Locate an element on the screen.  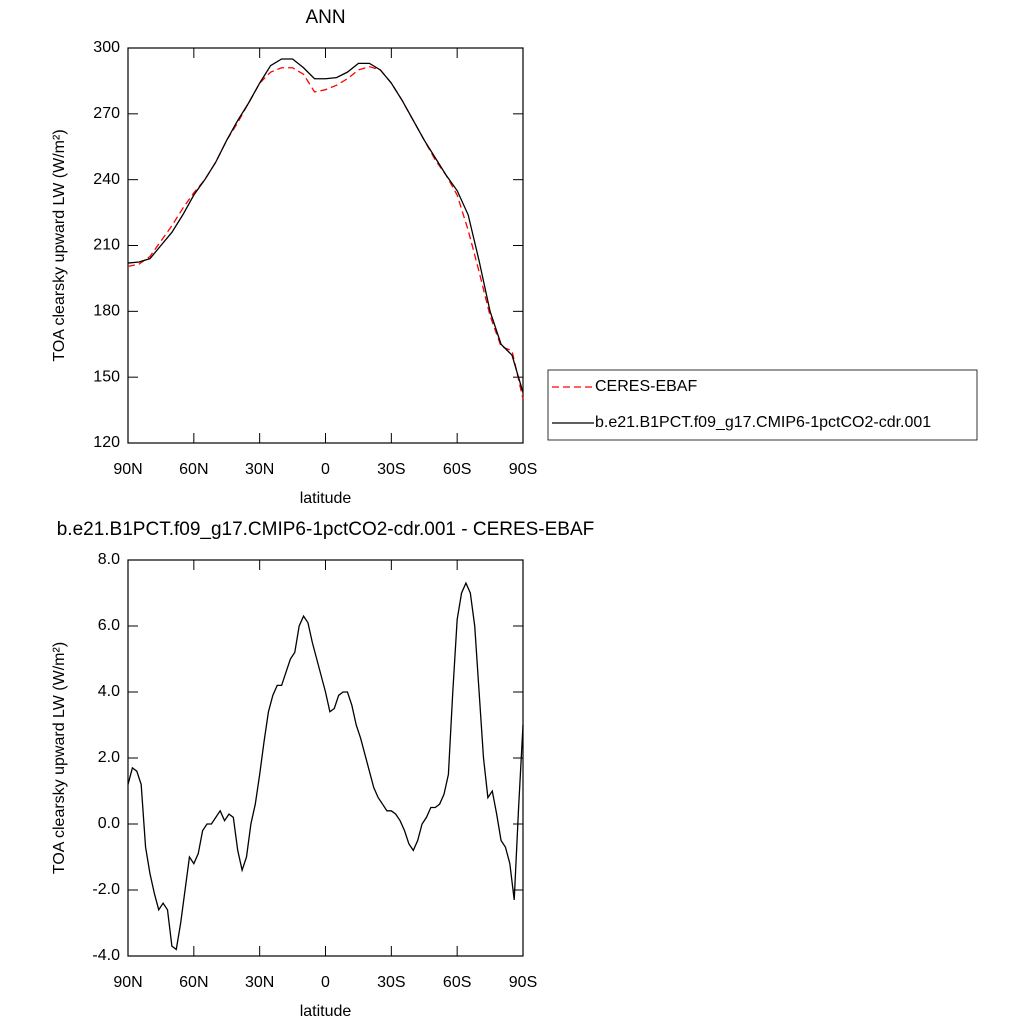
legend-label: CERES-EBAF is located at coordinates (646, 386).